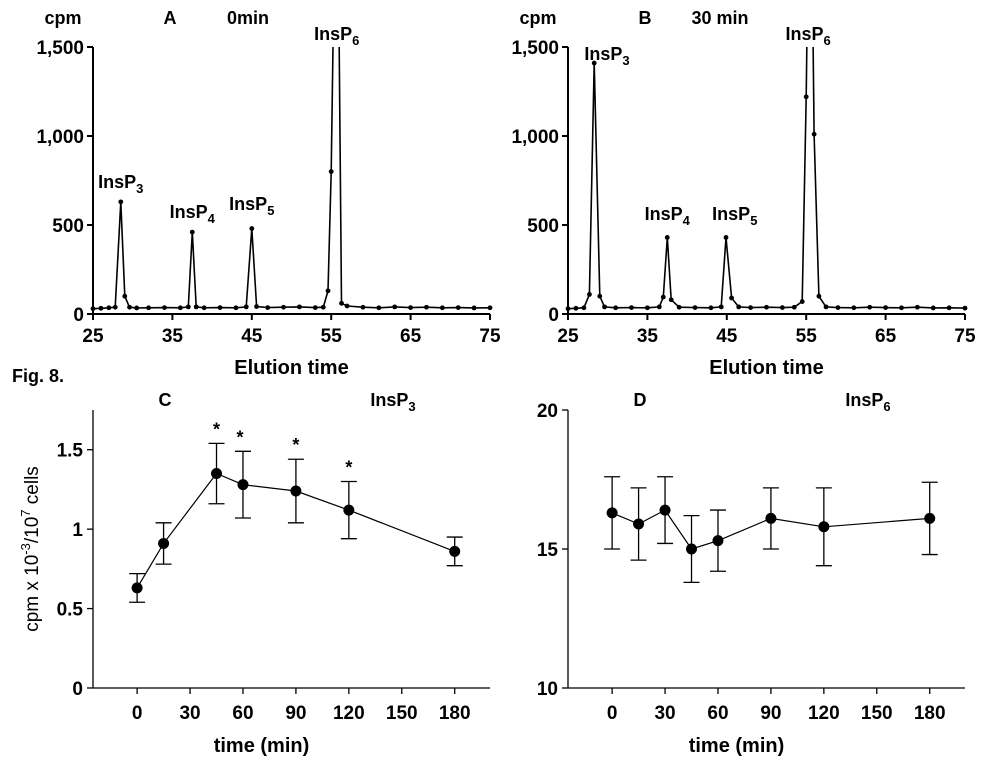  Describe the element at coordinates (824, 713) in the screenshot. I see `x-tick-label: 120` at that location.